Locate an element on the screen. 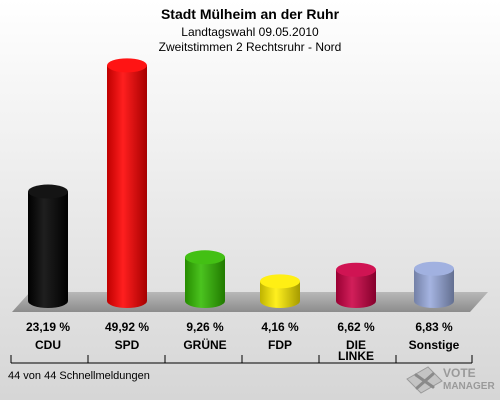 The height and width of the screenshot is (400, 500). category-label: SPD is located at coordinates (127, 345).